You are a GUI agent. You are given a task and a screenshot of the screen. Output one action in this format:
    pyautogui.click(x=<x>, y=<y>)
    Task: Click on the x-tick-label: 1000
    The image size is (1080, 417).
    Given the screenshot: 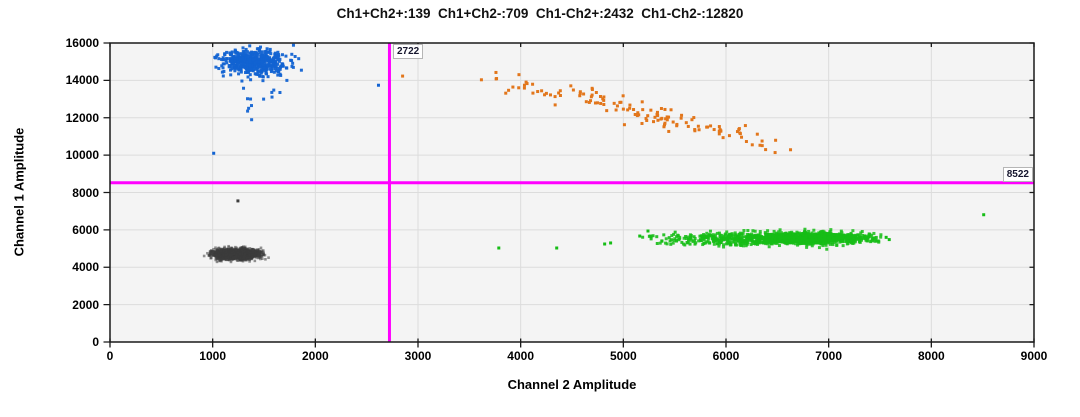 What is the action you would take?
    pyautogui.click(x=213, y=356)
    